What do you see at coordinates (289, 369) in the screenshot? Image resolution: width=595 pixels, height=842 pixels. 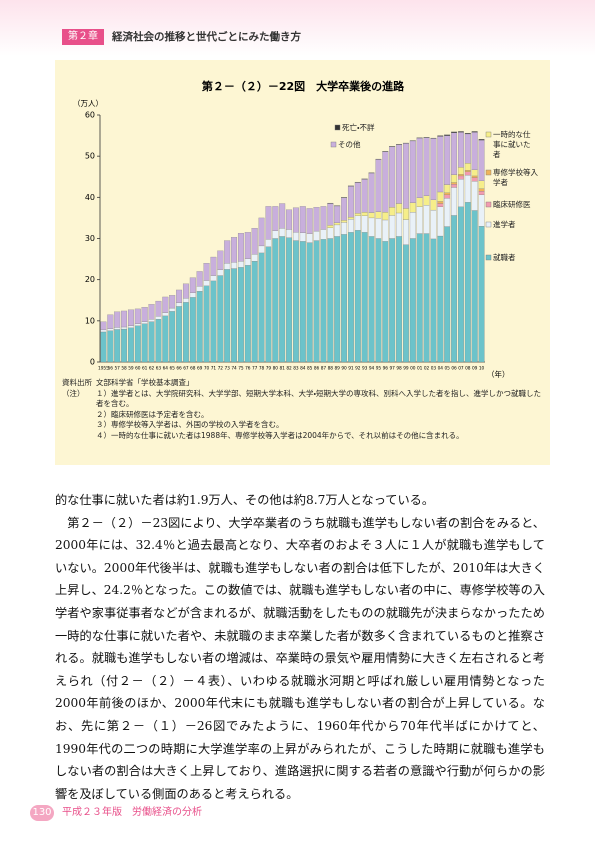 I see `x-tick-label: 82` at bounding box center [289, 369].